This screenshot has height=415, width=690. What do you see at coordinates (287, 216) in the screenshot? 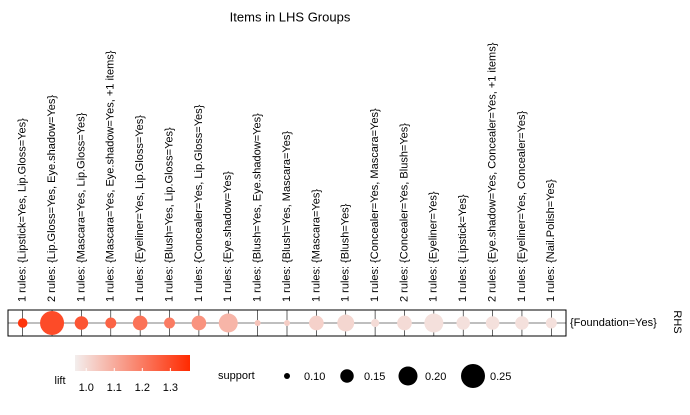
I see `lhs-label: 1 rules: {Blush=Yes, Mascara=Yes}` at bounding box center [287, 216].